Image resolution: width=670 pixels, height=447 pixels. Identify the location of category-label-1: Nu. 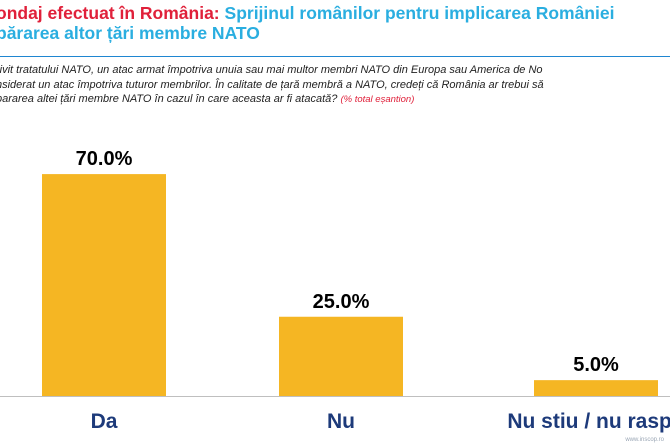
(341, 421).